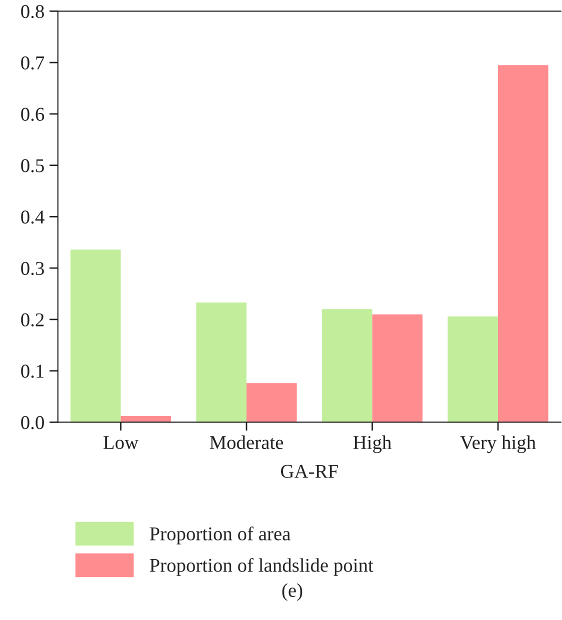 Image resolution: width=562 pixels, height=620 pixels. I want to click on x-tick-label: Moderate, so click(247, 442).